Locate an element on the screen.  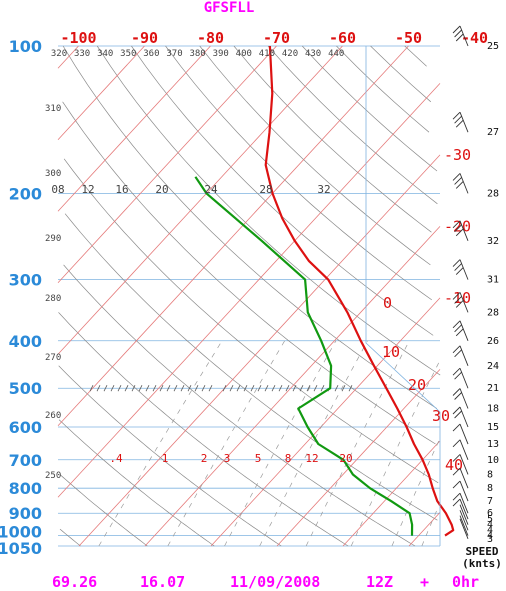
footer-value-mid: 16.07 is located at coordinates (162, 582).